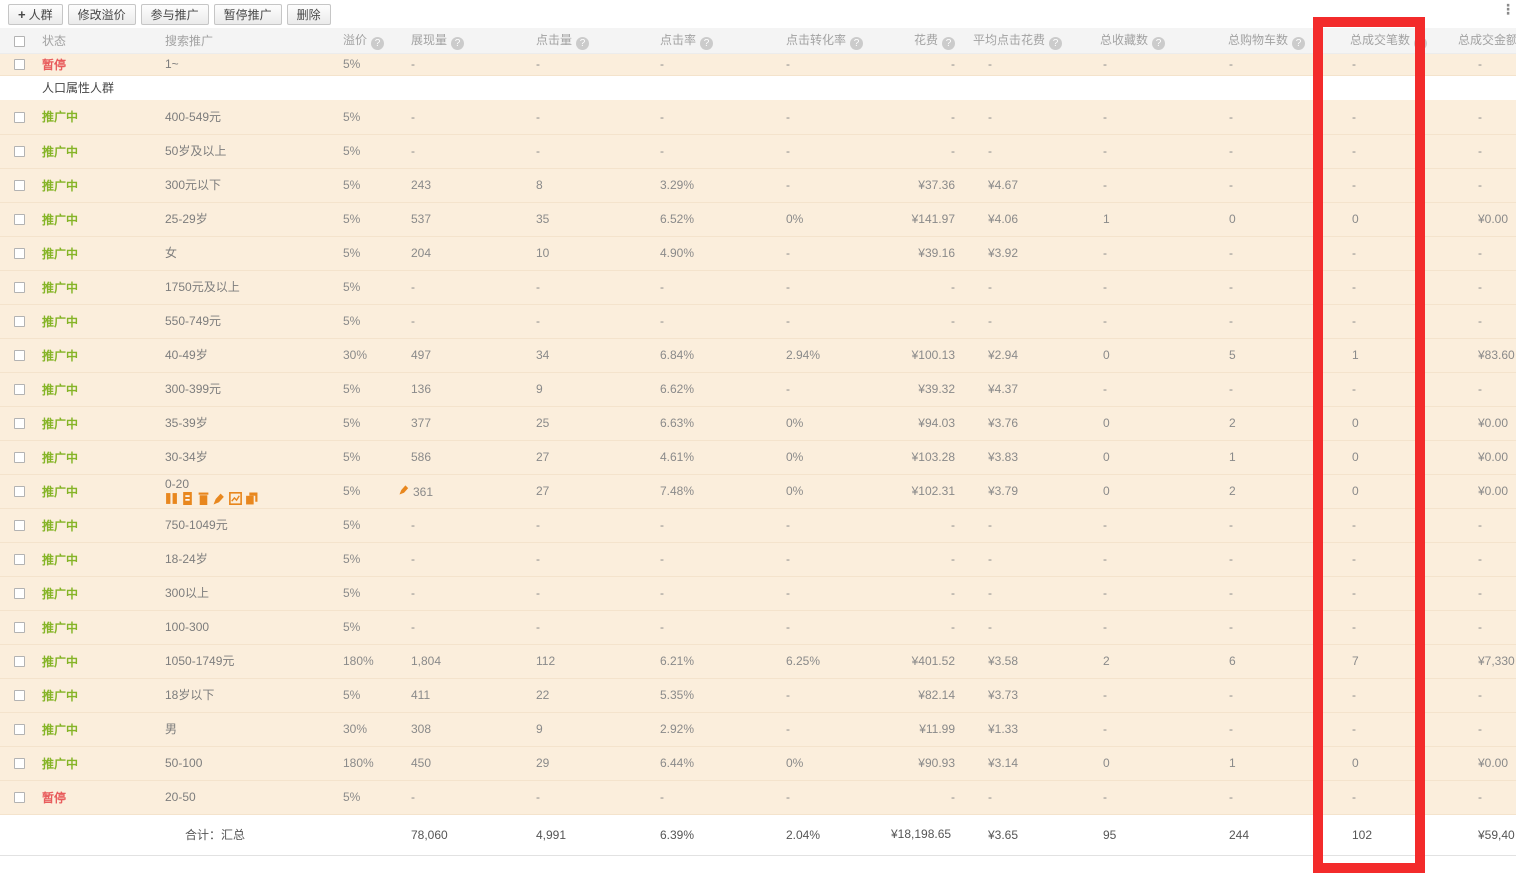 The height and width of the screenshot is (880, 1516). Describe the element at coordinates (460, 834) in the screenshot. I see `summary-impressions: 78,060` at that location.